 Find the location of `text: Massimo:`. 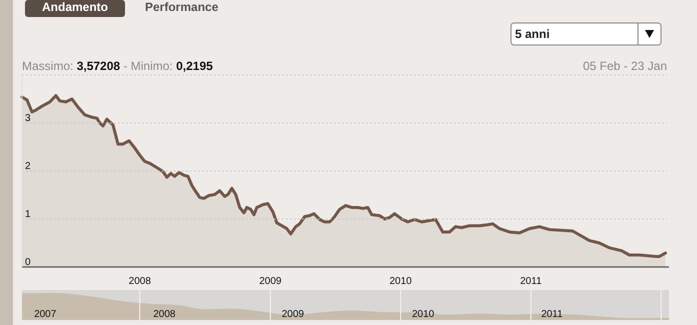

text: Massimo: is located at coordinates (49, 66).